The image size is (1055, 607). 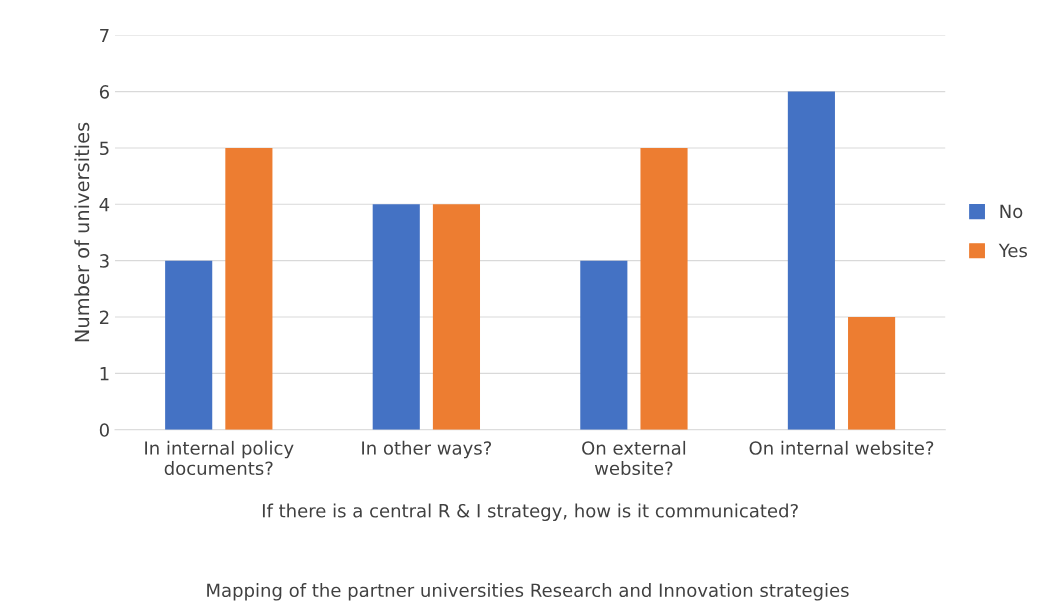 What do you see at coordinates (427, 449) in the screenshot?
I see `x-tick-label: In other ways?` at bounding box center [427, 449].